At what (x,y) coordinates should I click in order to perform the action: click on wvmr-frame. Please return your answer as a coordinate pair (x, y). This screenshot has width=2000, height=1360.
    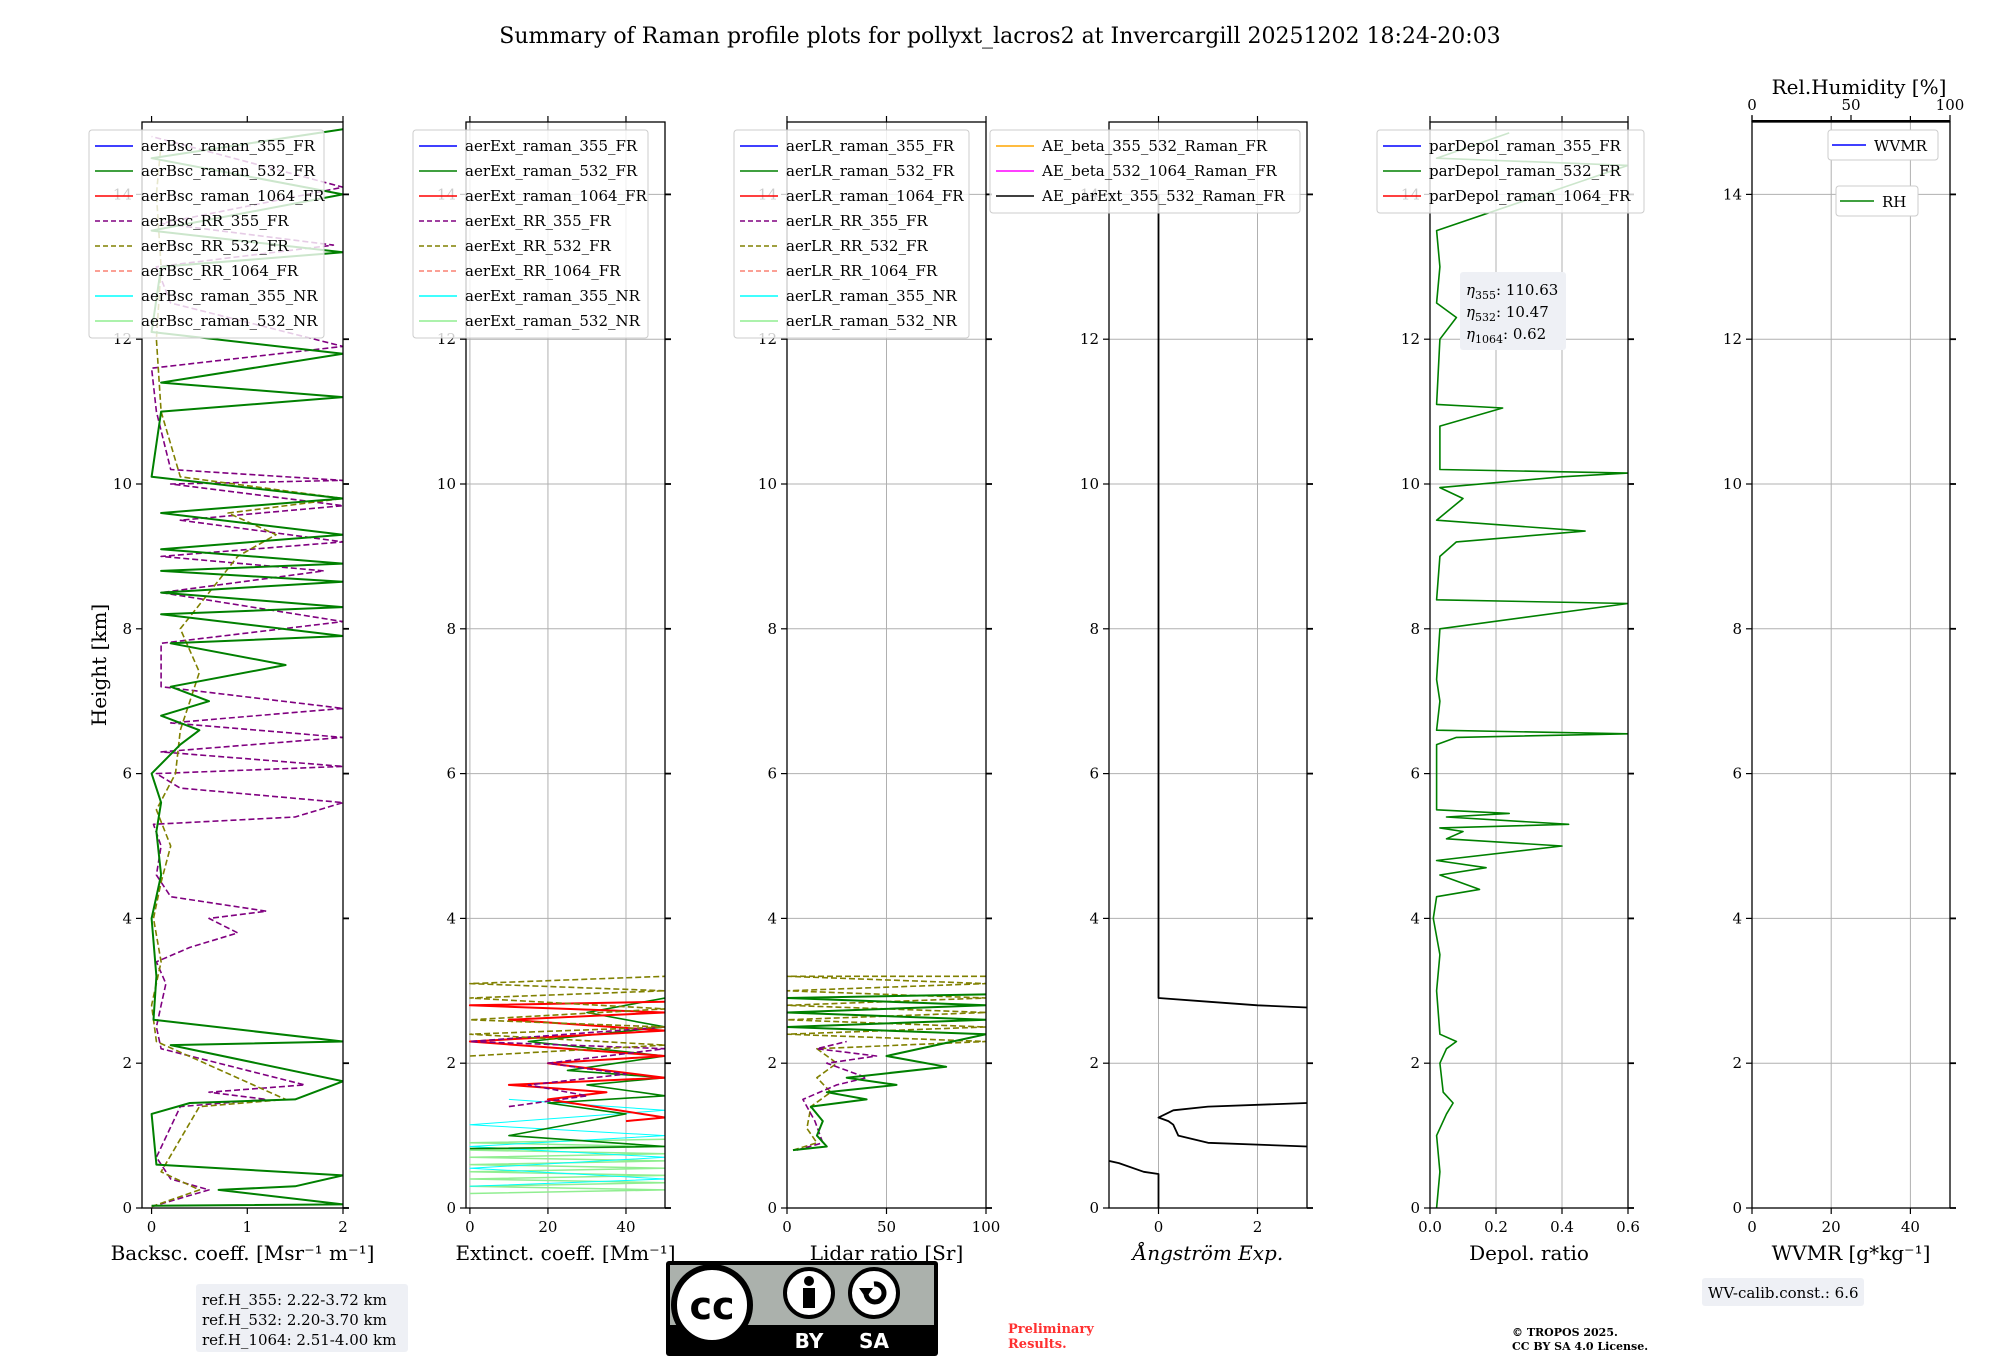
    Looking at the image, I should click on (1851, 665).